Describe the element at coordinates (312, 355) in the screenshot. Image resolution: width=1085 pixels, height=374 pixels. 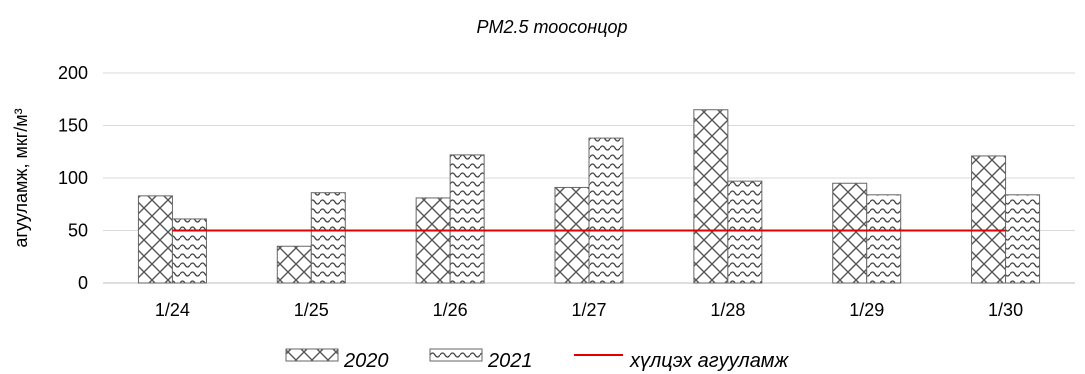
I see `legend-swatch-2020` at that location.